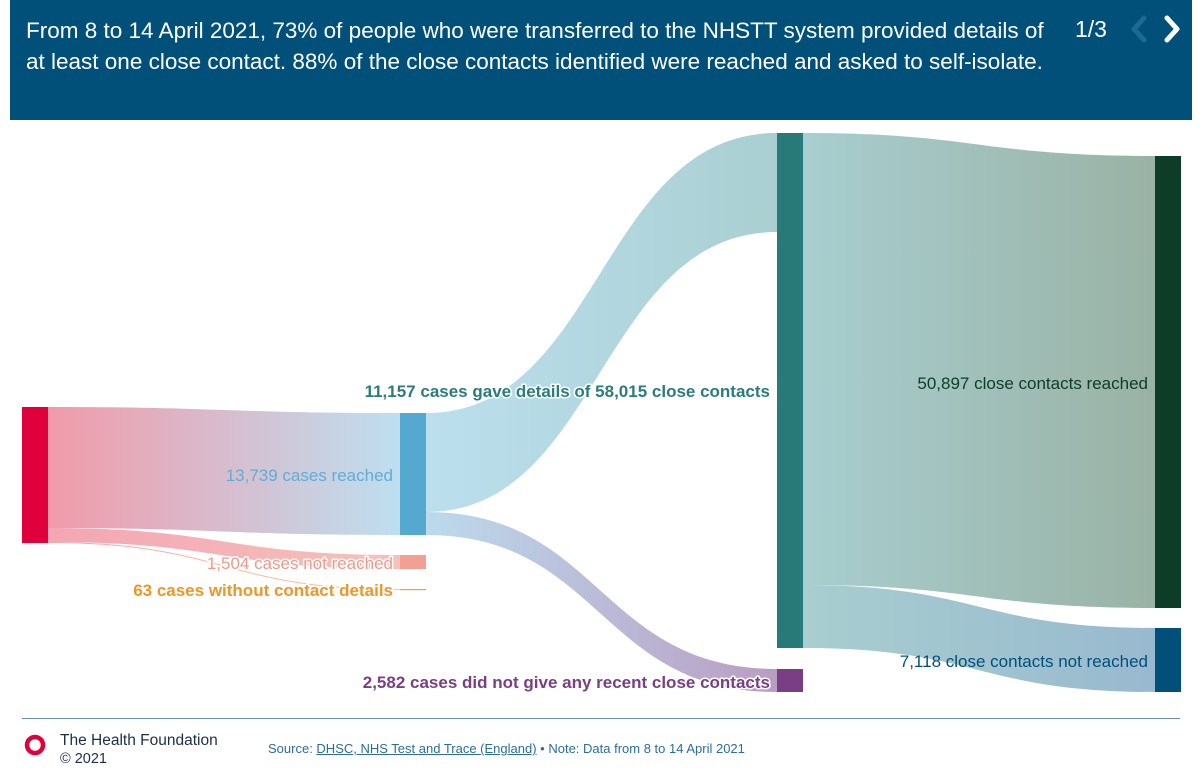 The width and height of the screenshot is (1200, 773). I want to click on link-reached-gave-details, so click(601, 322).